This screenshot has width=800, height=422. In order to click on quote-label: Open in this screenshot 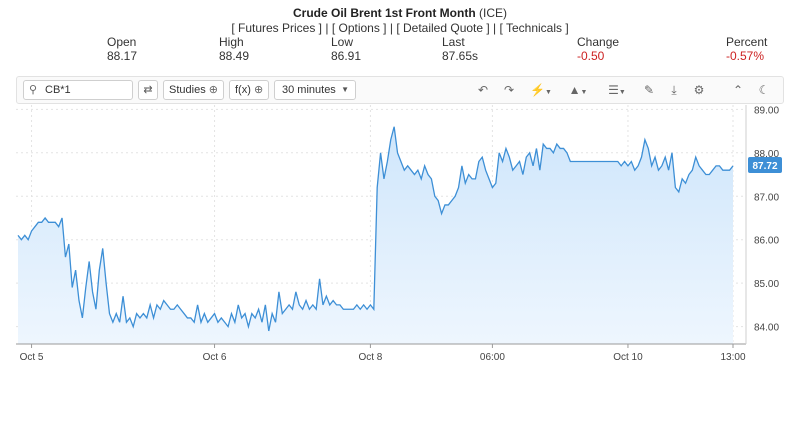, I will do `click(122, 42)`.